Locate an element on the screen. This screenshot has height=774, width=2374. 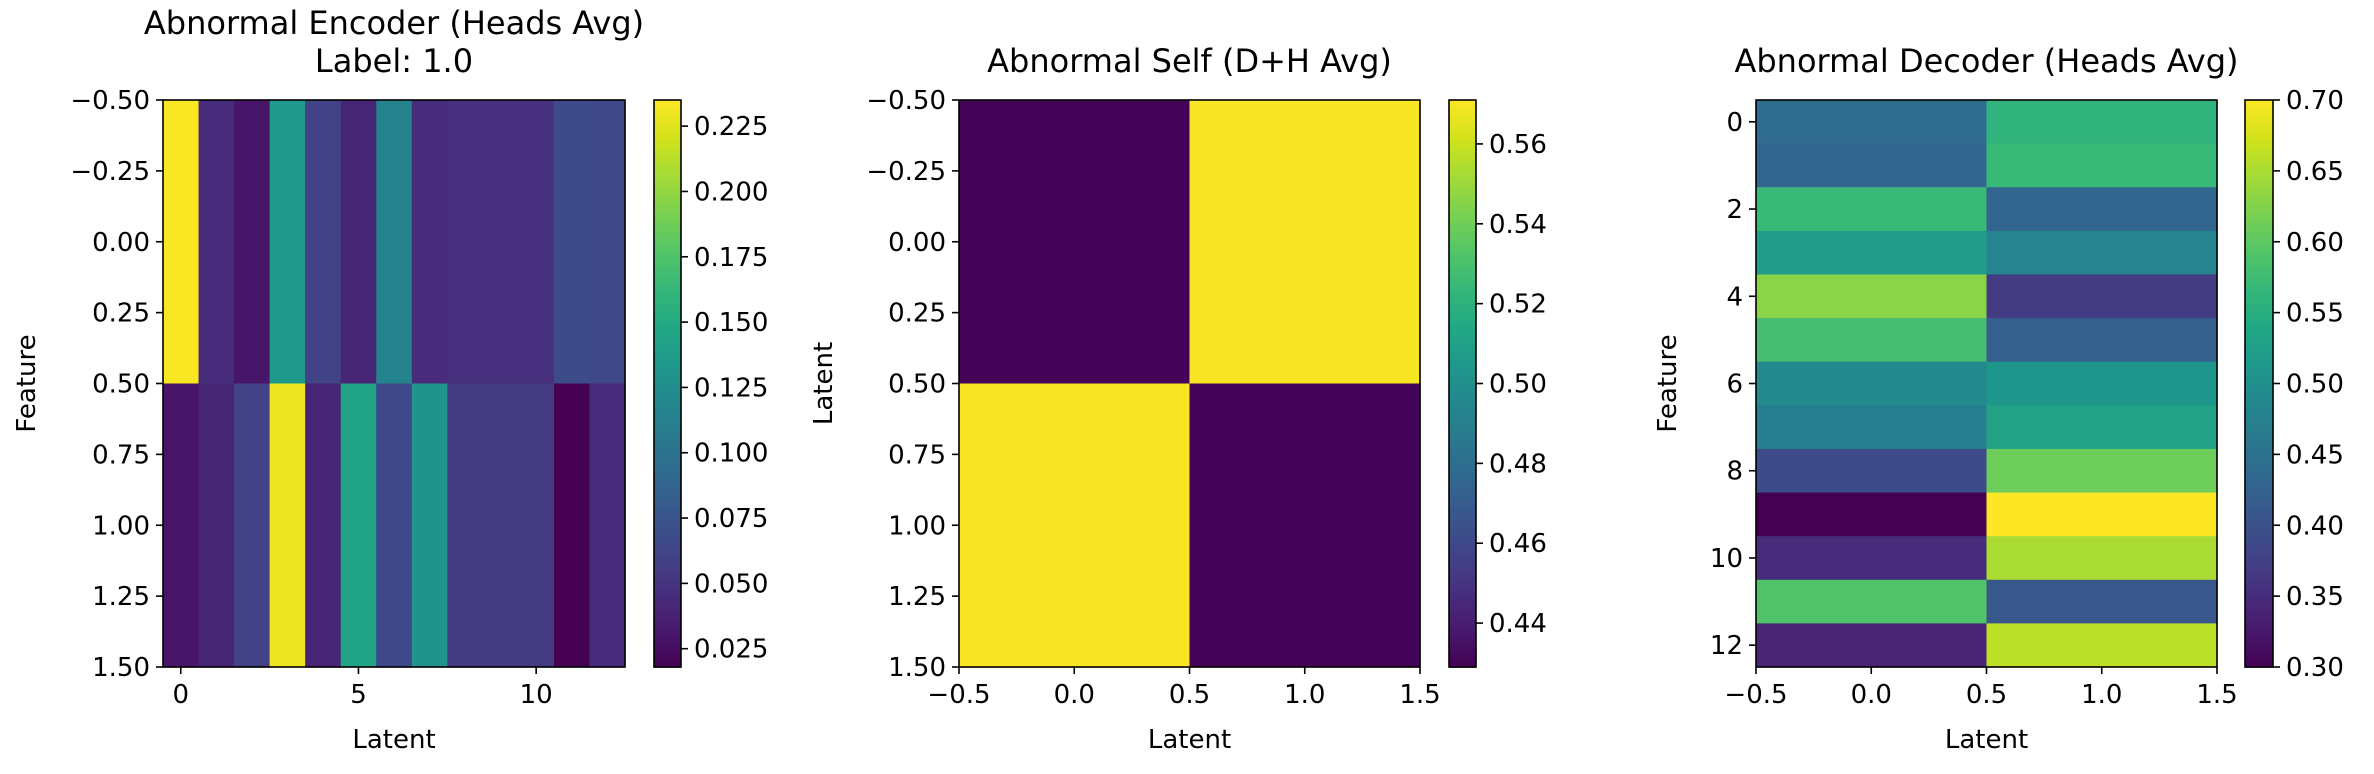
y-tick-label: 12 is located at coordinates (1726, 646).